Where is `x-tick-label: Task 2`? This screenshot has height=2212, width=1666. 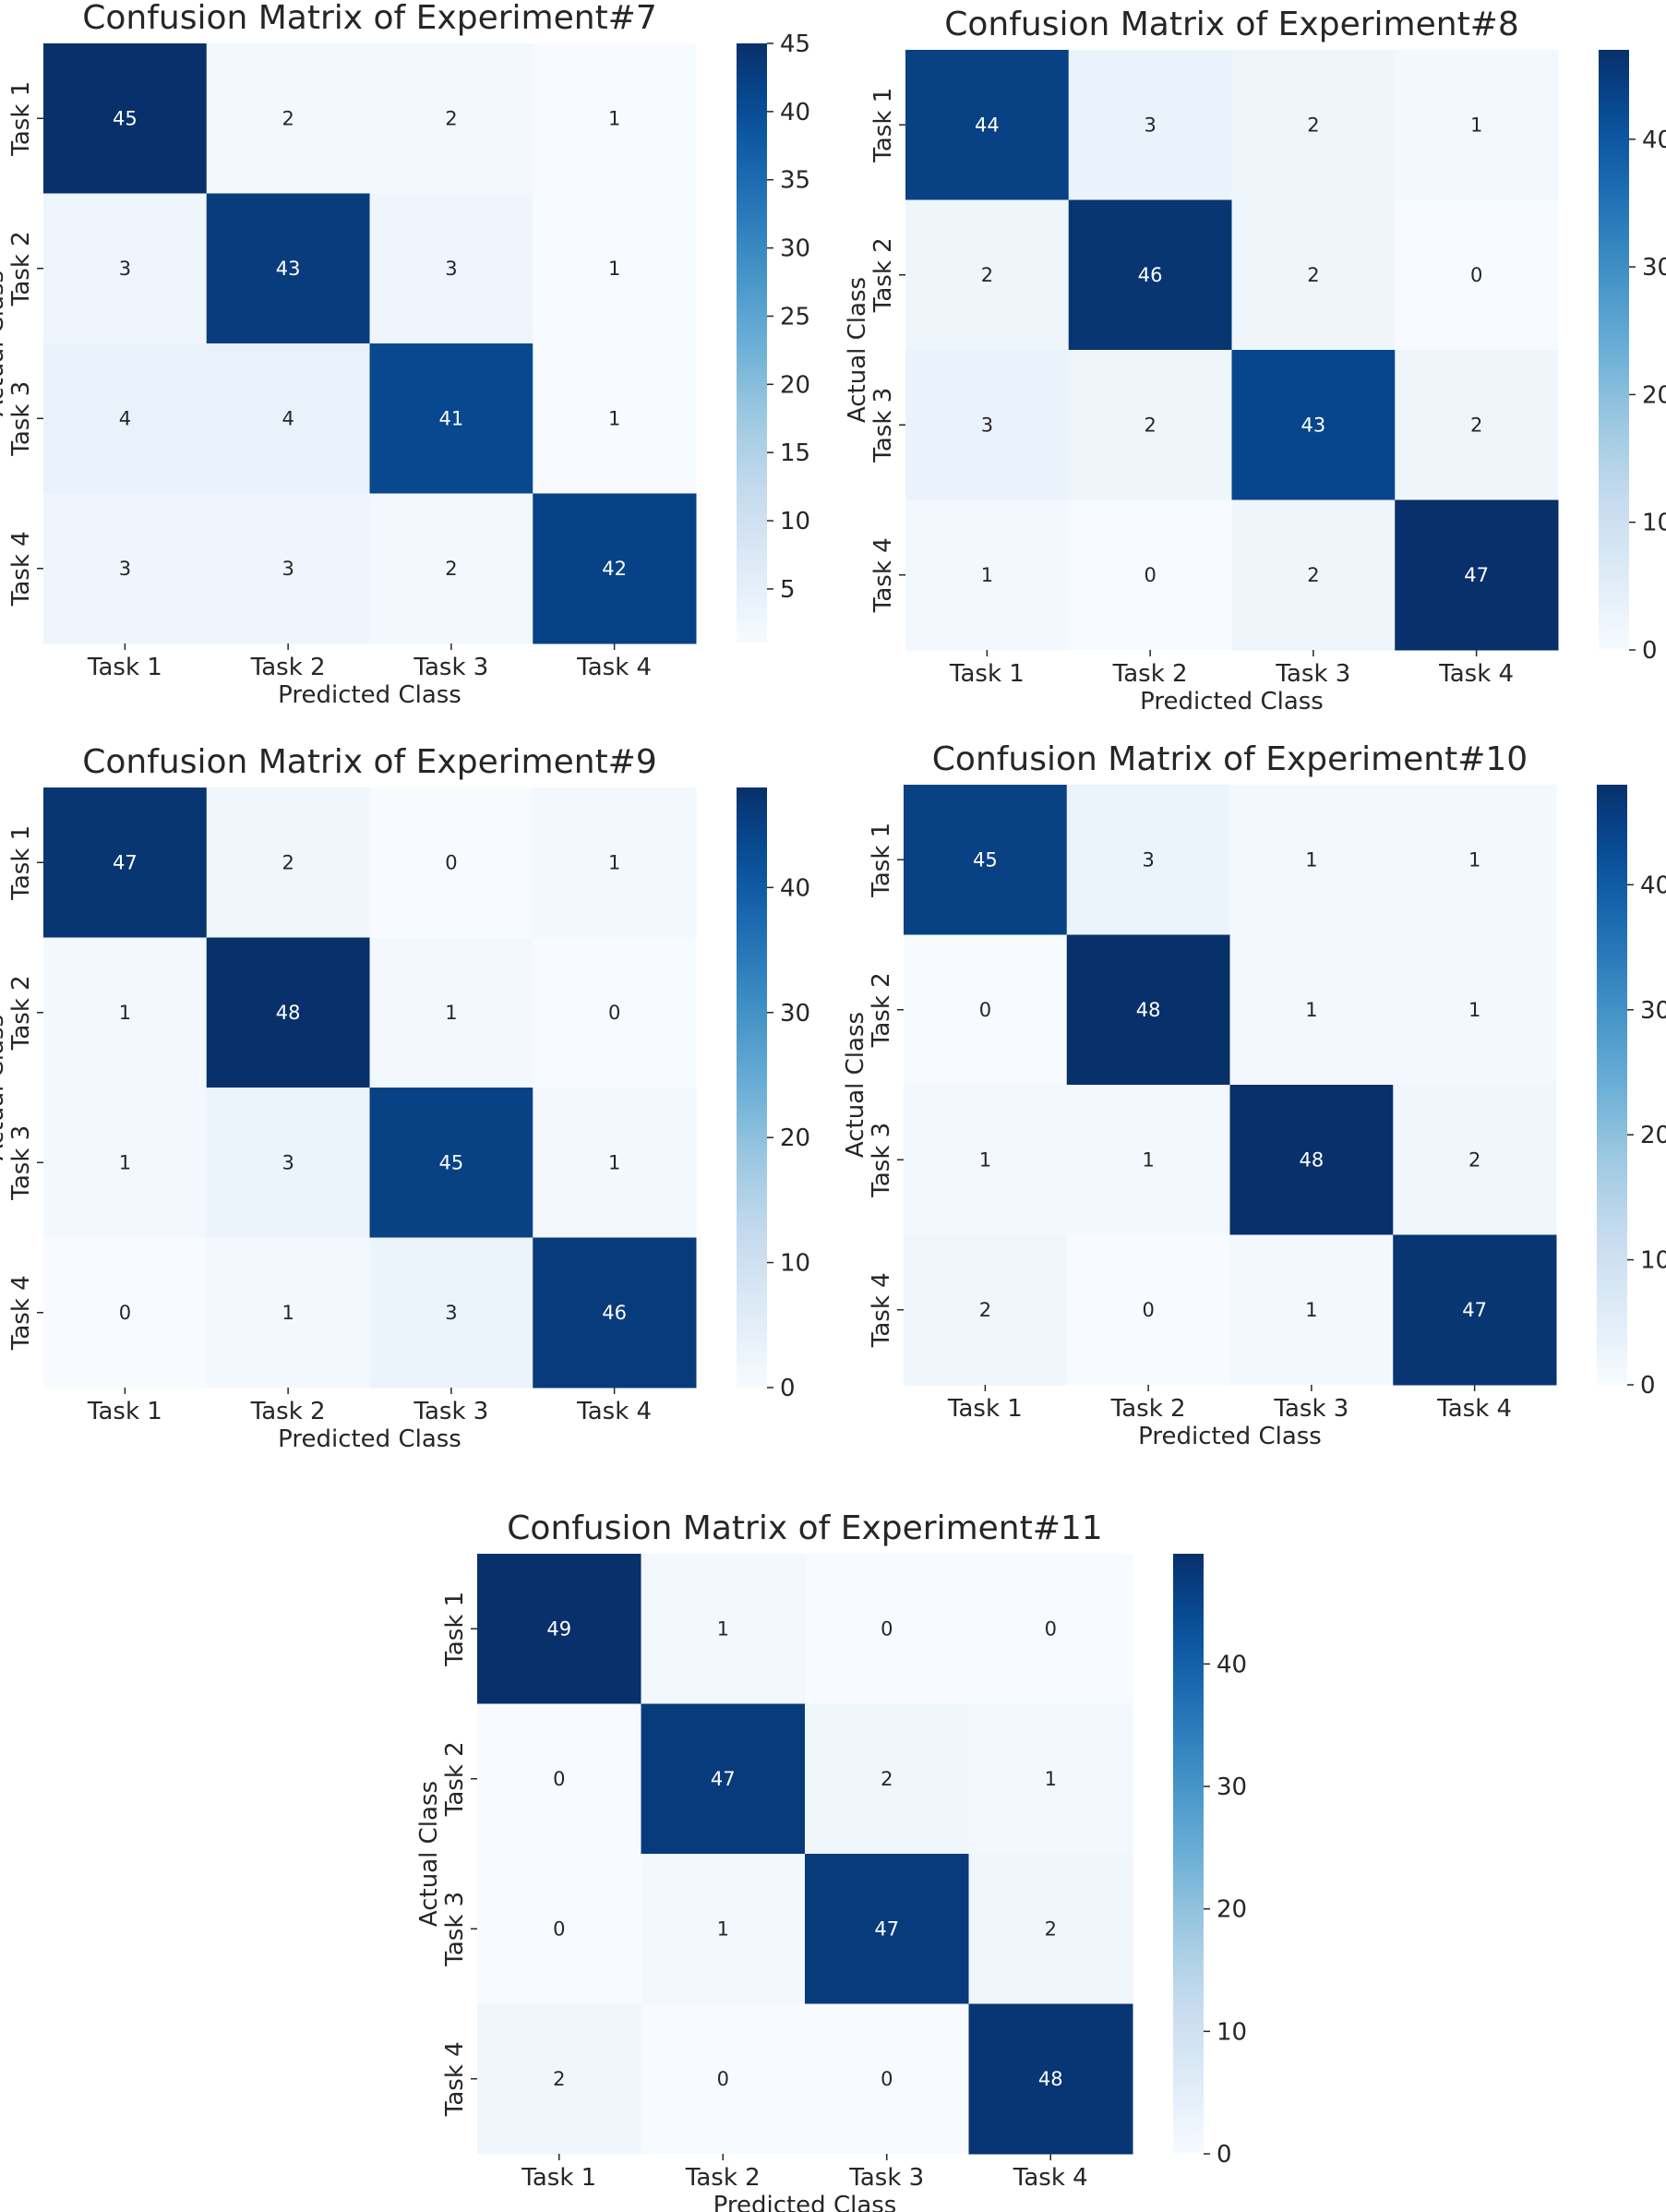
x-tick-label: Task 2 is located at coordinates (1148, 1409).